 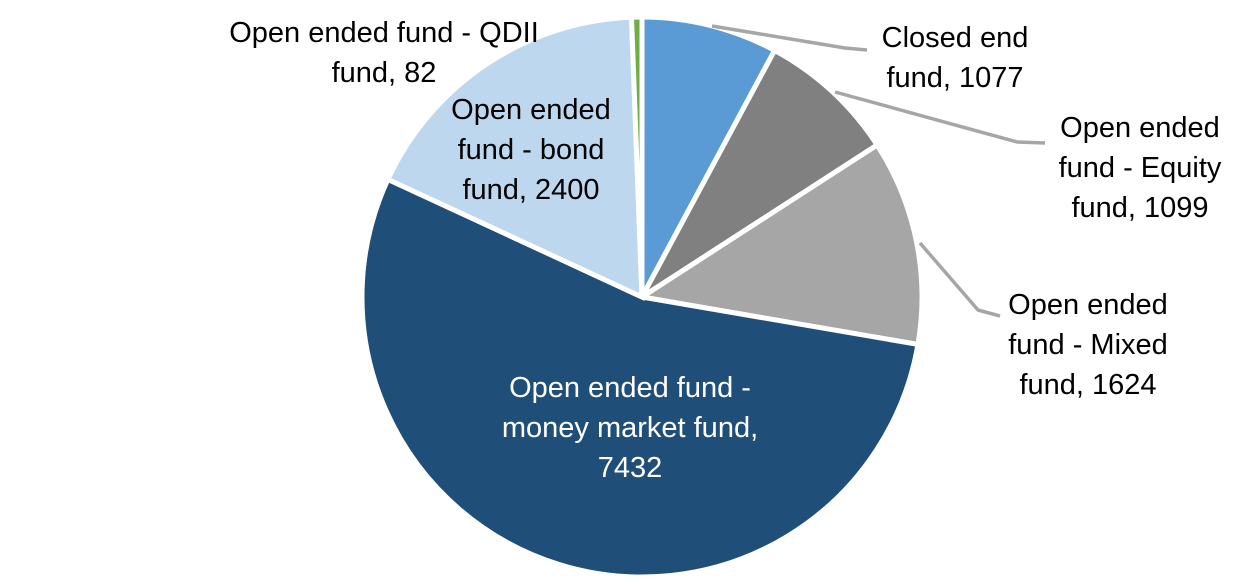 I want to click on pie-slice-equity, so click(x=760, y=173).